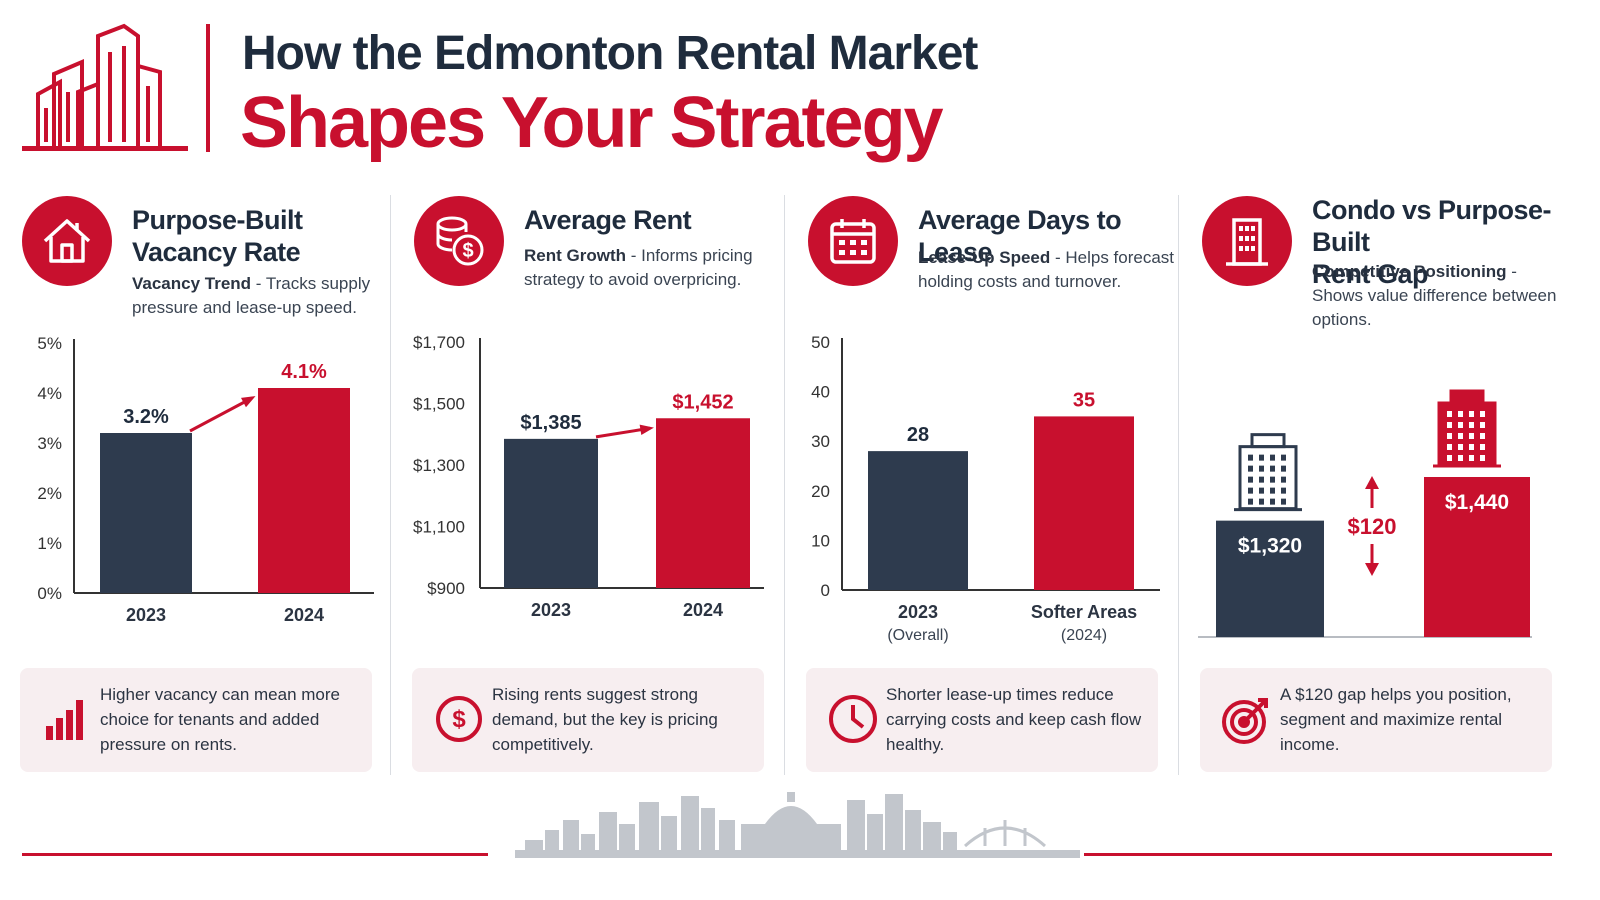 This screenshot has width=1600, height=900. Describe the element at coordinates (1477, 502) in the screenshot. I see `data-label: $1,440` at that location.